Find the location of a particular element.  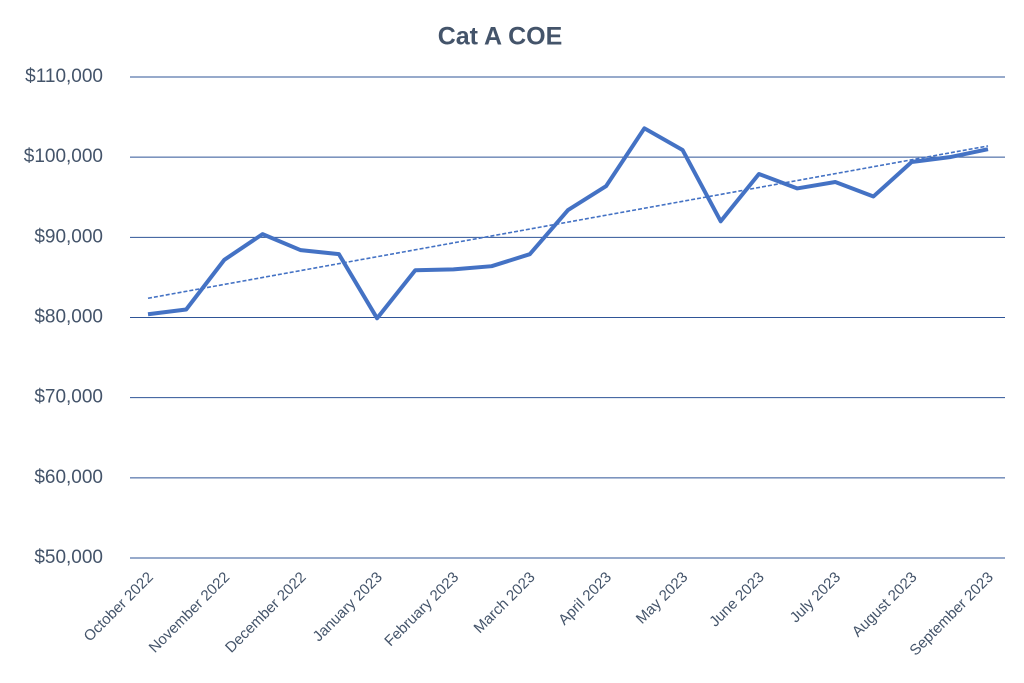

y-tick-label: $50,000 is located at coordinates (68, 557).